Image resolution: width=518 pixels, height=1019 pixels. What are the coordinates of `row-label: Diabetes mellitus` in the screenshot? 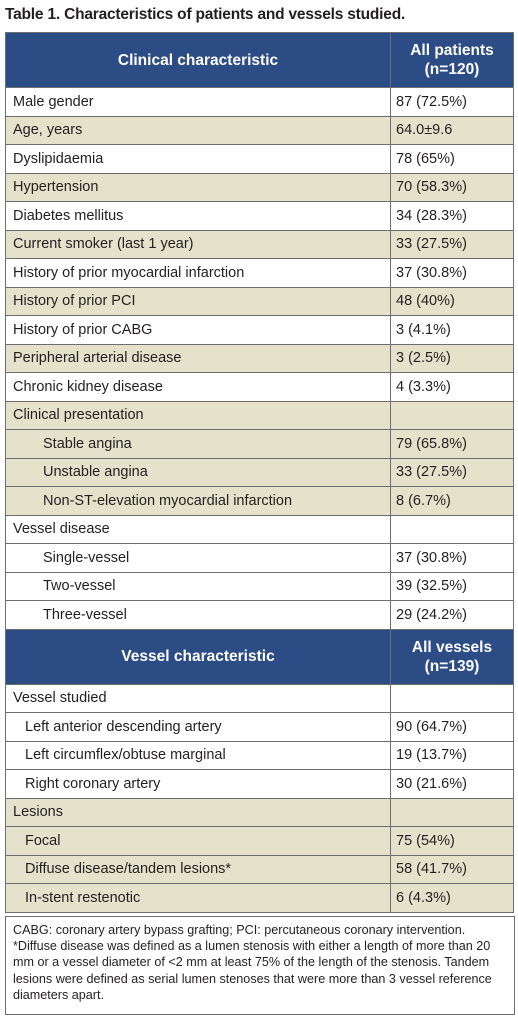 It's located at (198, 216).